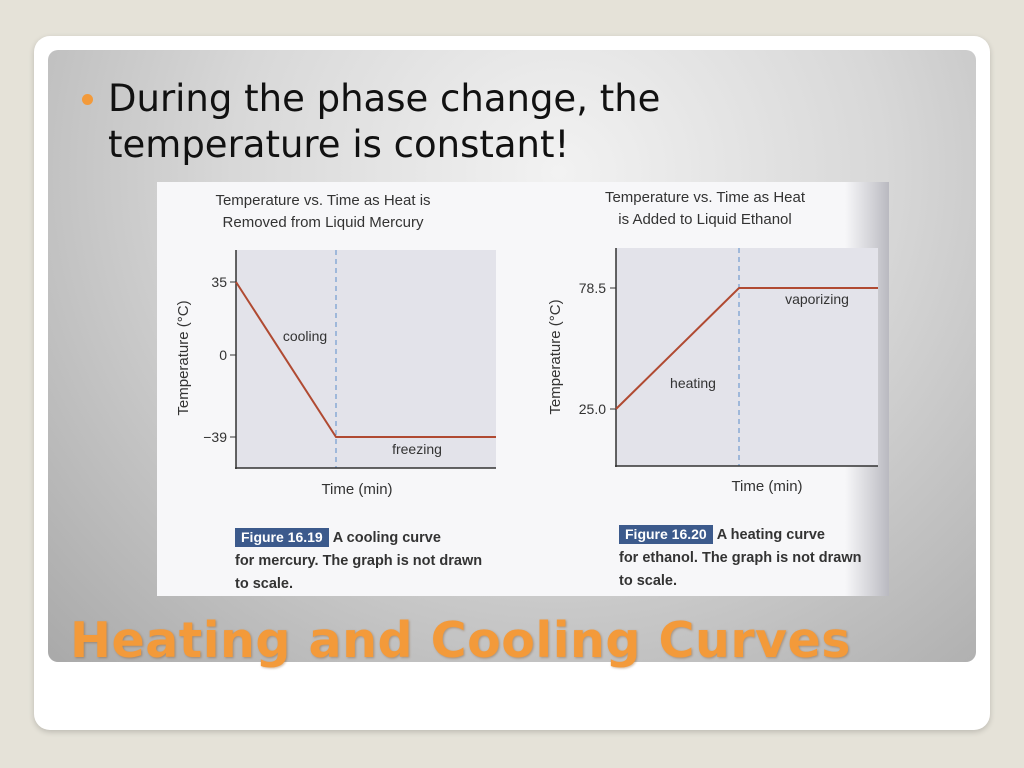 Image resolution: width=1024 pixels, height=768 pixels. What do you see at coordinates (592, 409) in the screenshot?
I see `heating-tick-label-25: 25.0` at bounding box center [592, 409].